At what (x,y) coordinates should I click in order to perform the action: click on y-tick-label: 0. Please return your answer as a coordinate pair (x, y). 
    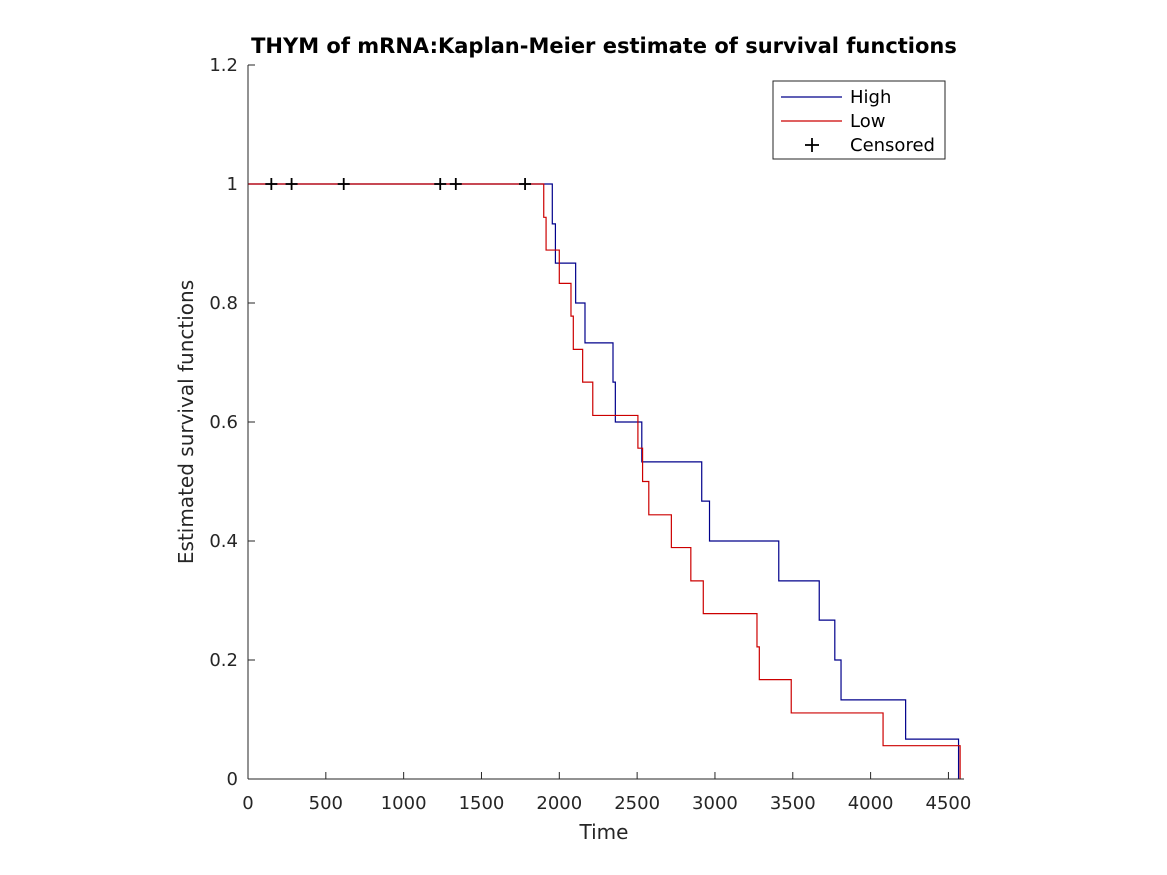
    Looking at the image, I should click on (232, 779).